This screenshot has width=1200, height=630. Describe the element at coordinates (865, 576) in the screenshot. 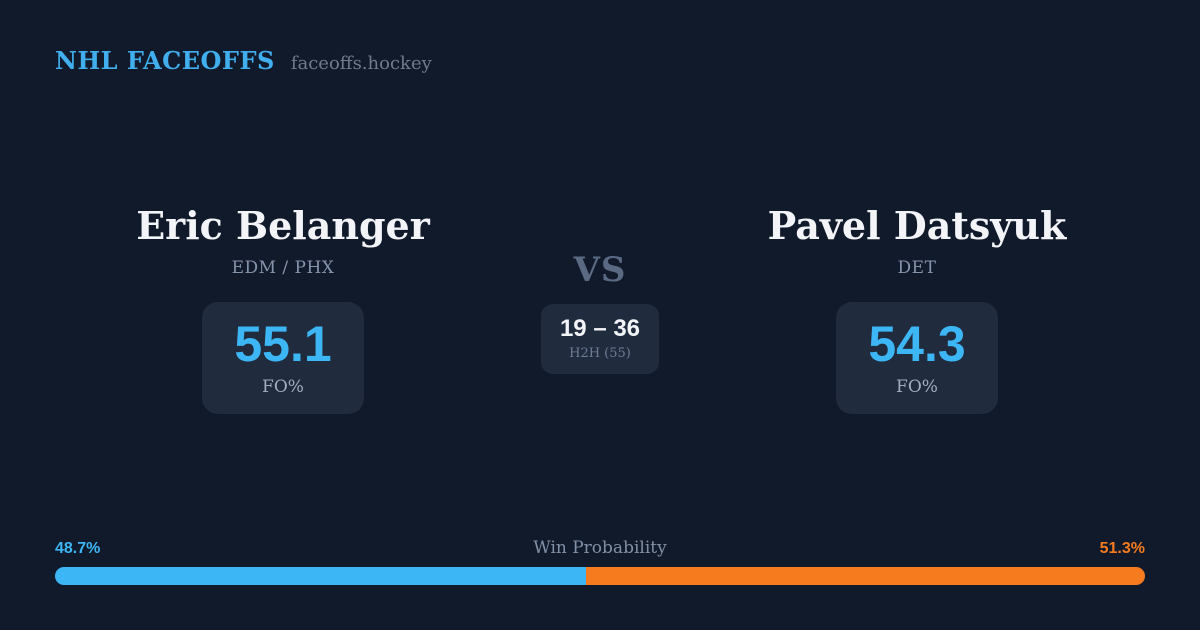

I see `win-bar-right-segment` at that location.